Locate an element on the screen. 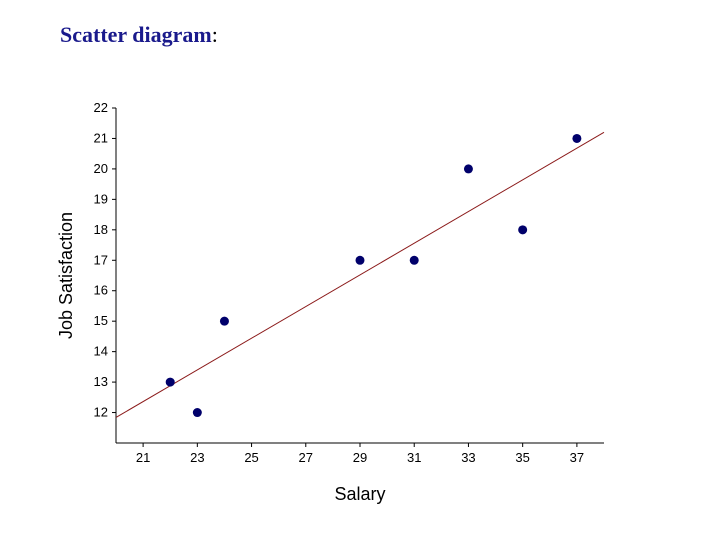 The image size is (720, 540). x-tick-label: 21 is located at coordinates (143, 457).